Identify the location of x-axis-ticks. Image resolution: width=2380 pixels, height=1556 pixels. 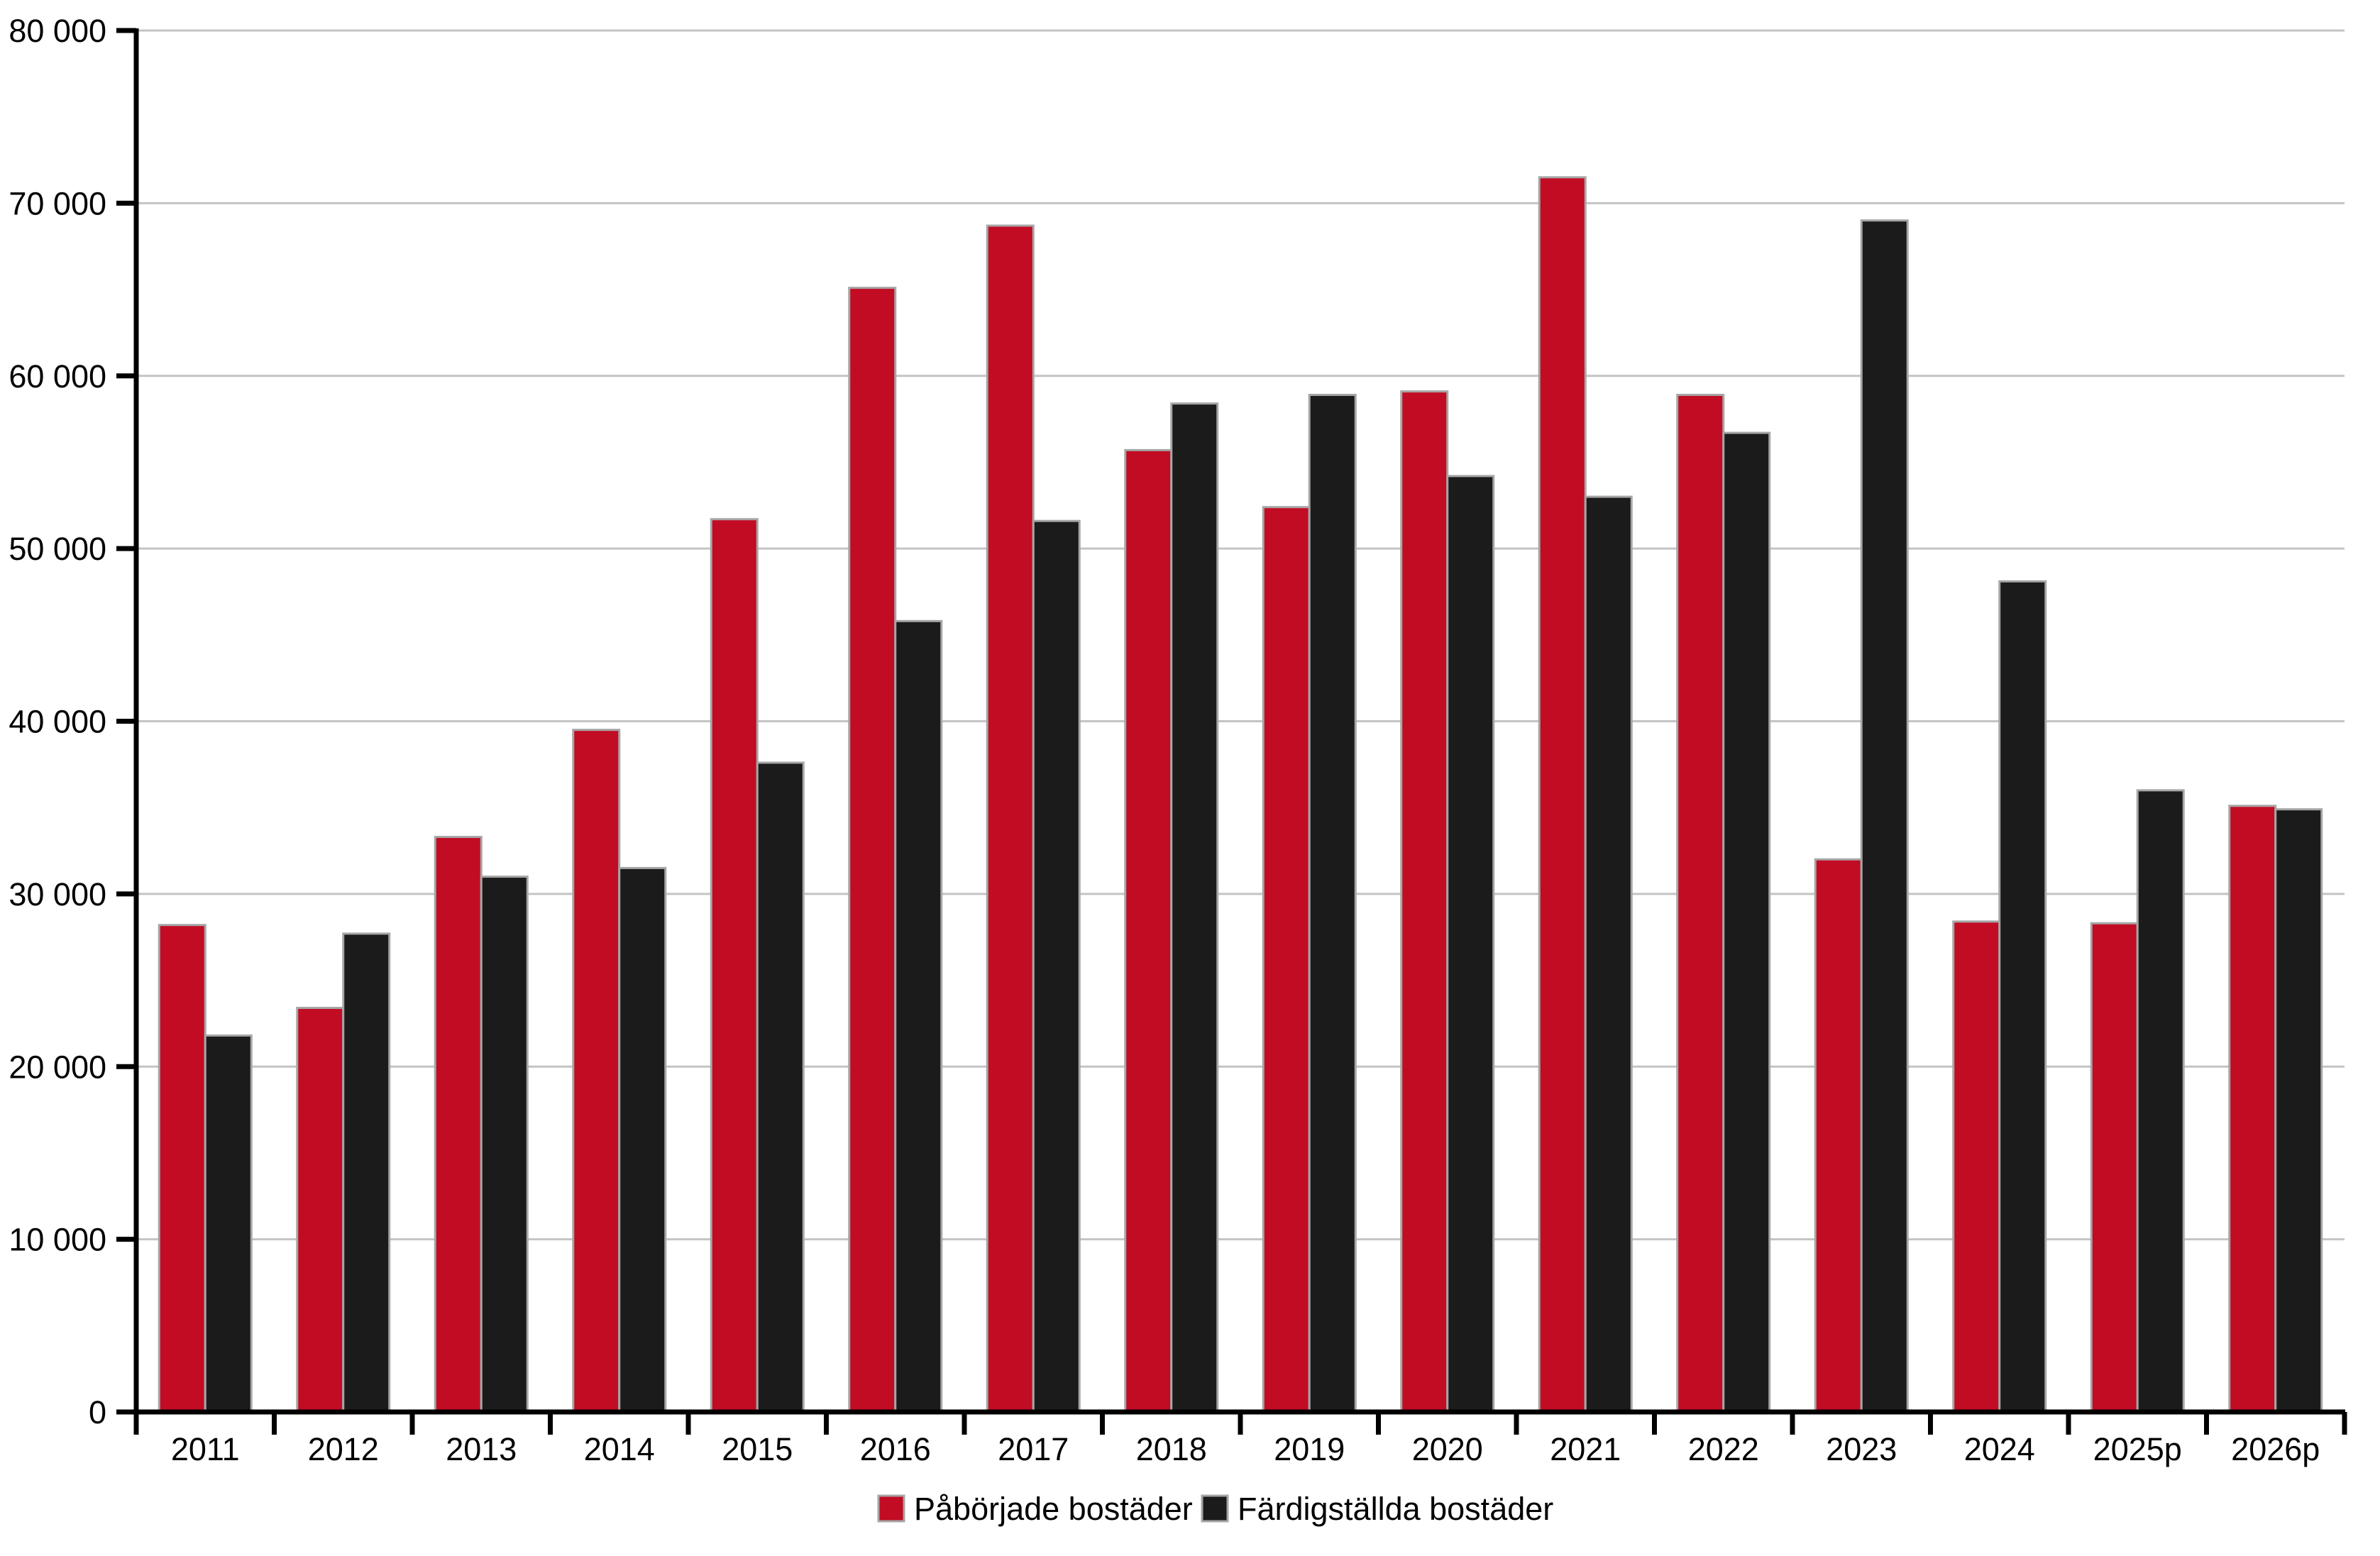
(1240, 1424).